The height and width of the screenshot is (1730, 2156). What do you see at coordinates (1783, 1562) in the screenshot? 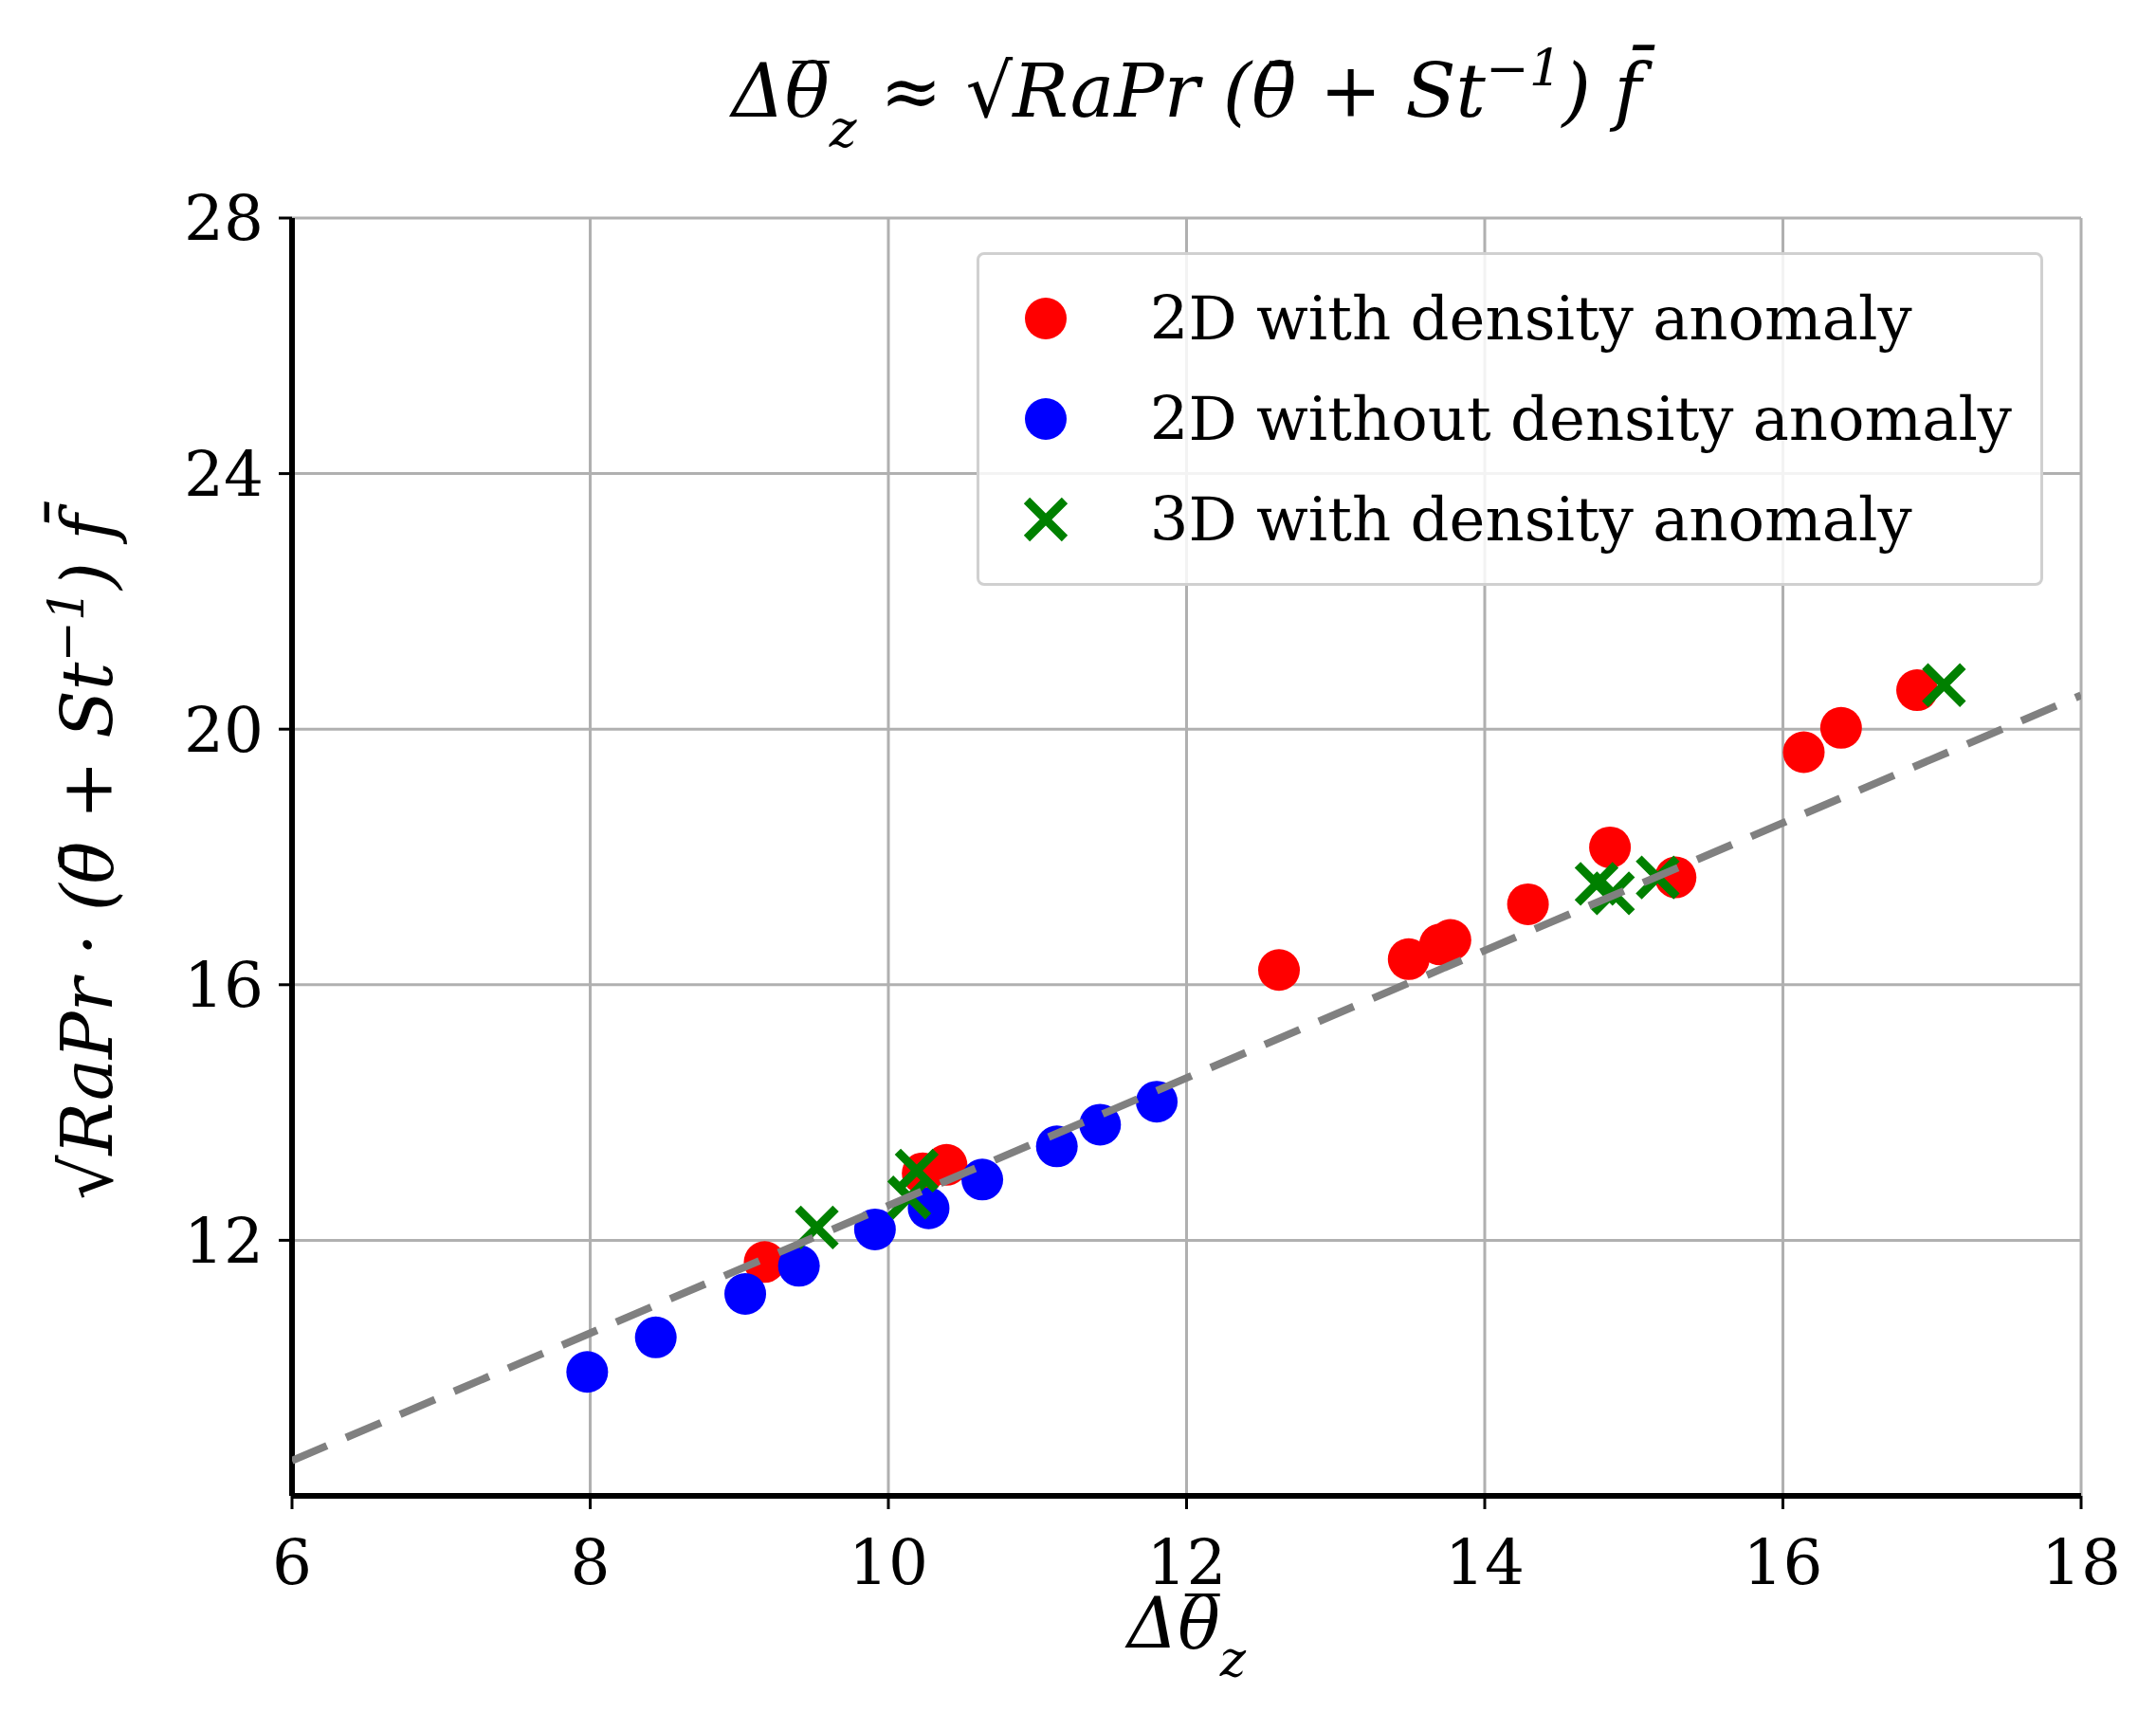
I see `x-tick-label: 16` at bounding box center [1783, 1562].